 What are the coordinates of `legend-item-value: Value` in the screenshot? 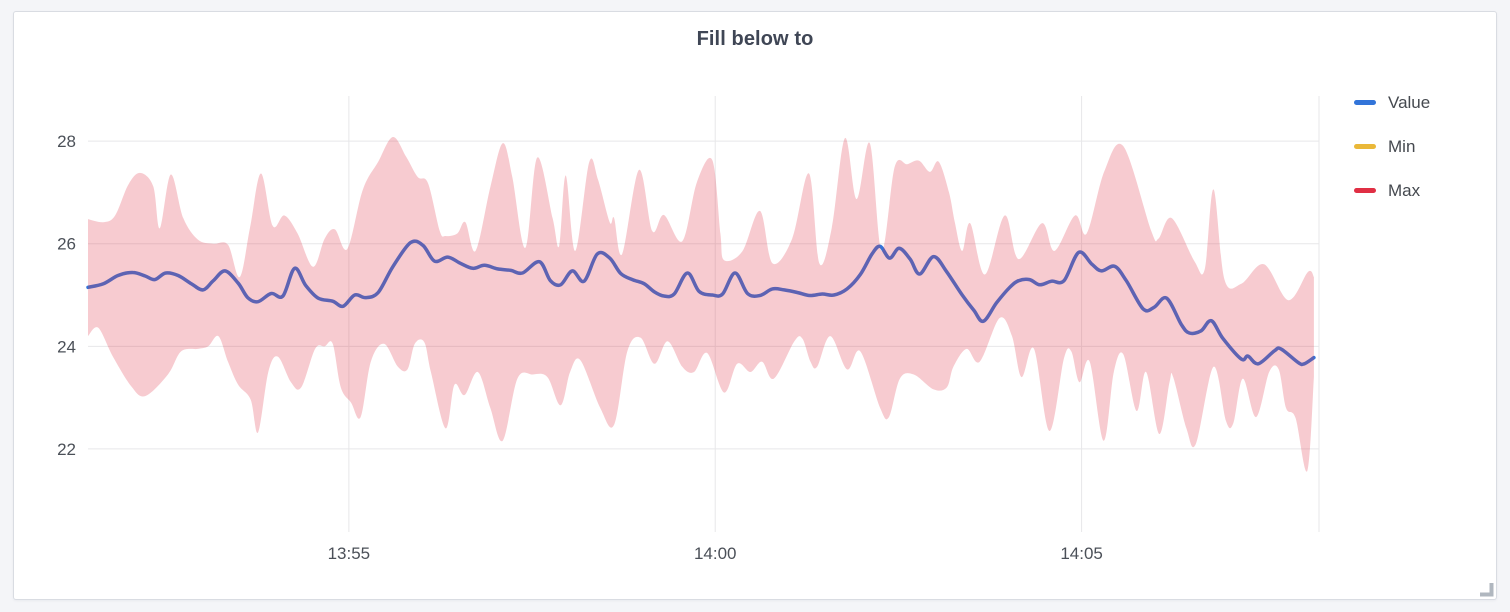 It's located at (1392, 102).